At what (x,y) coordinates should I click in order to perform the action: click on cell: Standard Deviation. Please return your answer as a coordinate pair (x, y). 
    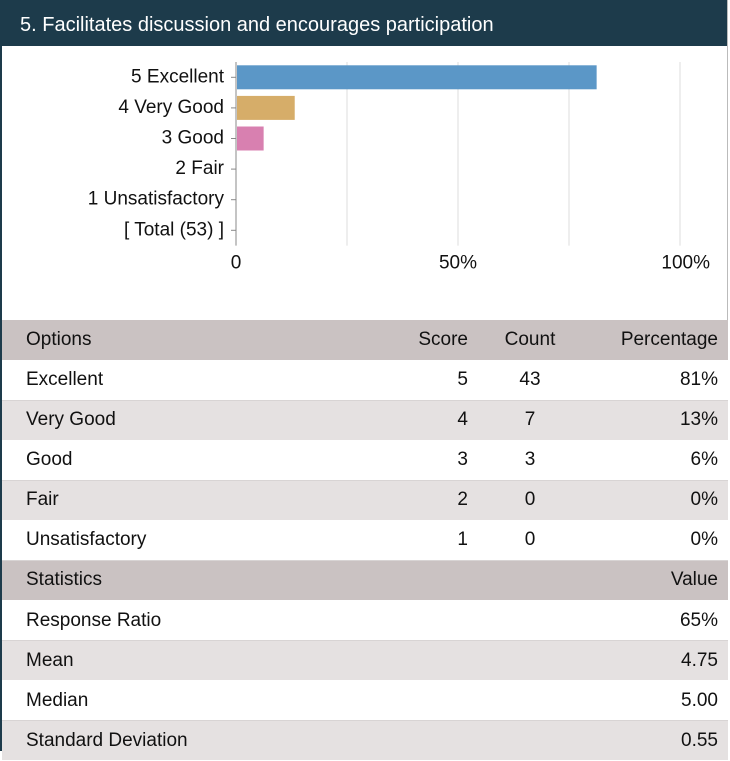
    Looking at the image, I should click on (258, 741).